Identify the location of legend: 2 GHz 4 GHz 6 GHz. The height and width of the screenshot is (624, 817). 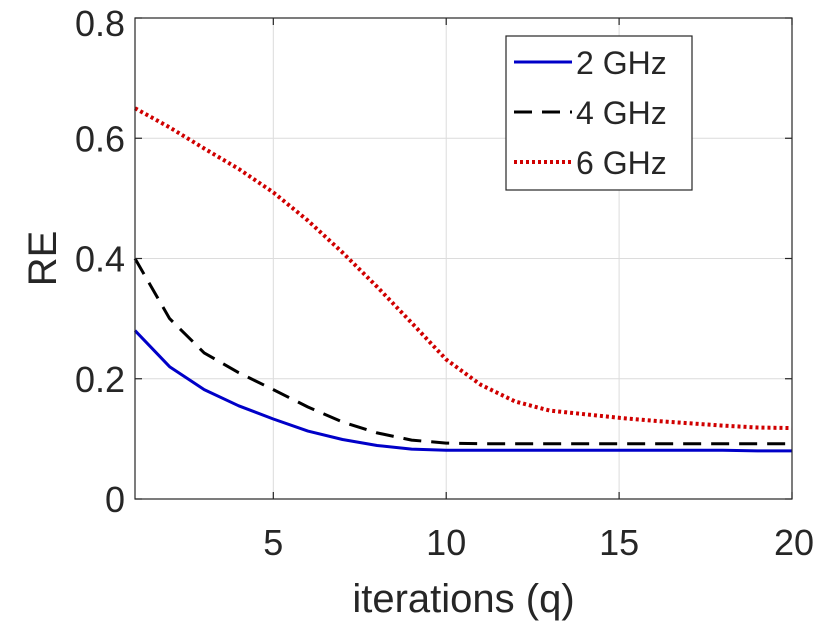
(599, 113).